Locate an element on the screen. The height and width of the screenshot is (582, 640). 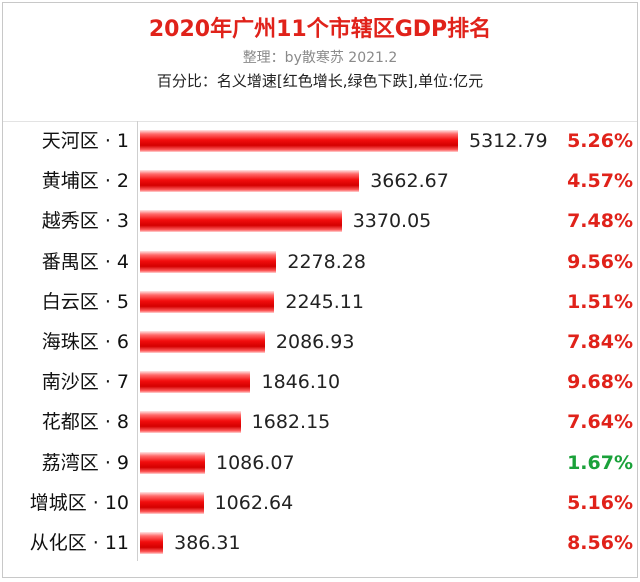
category-label: 南沙区 · 7 is located at coordinates (85, 382).